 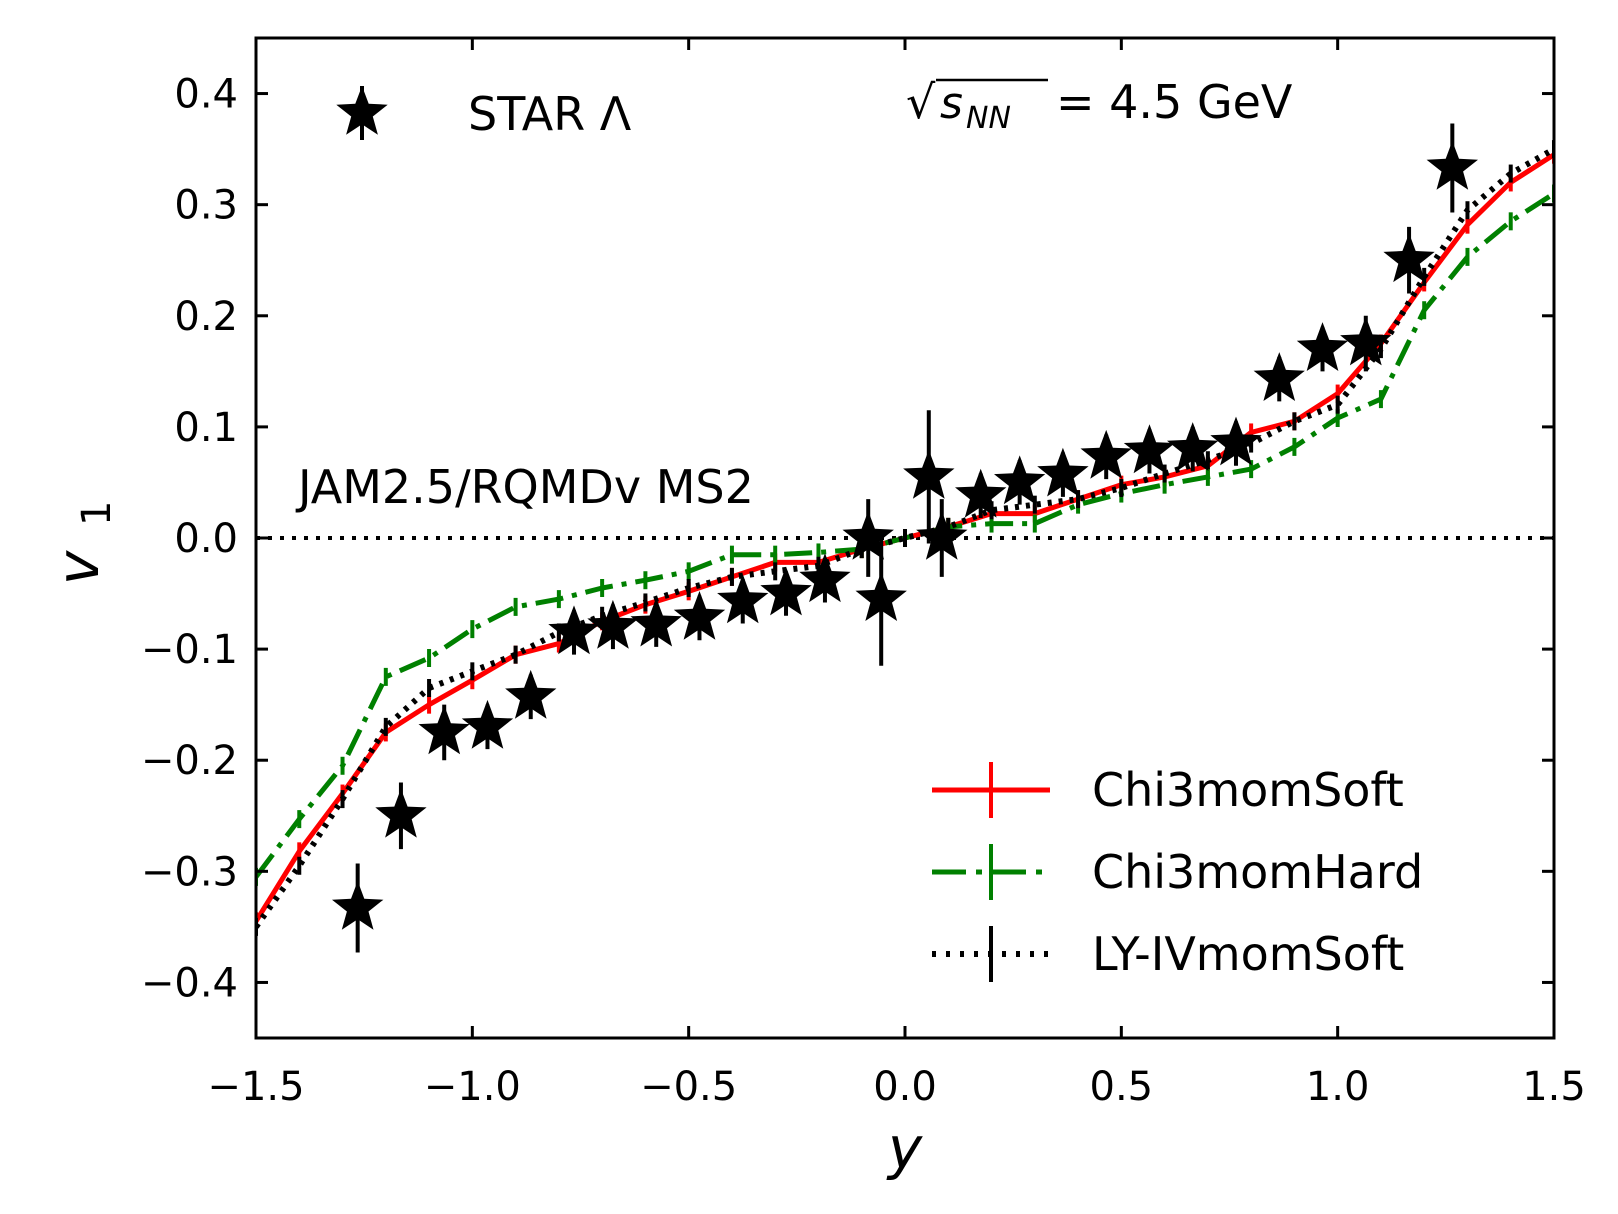 I want to click on energy-annotation: √ s NN = 4.5 GeV, so click(x=1099, y=105).